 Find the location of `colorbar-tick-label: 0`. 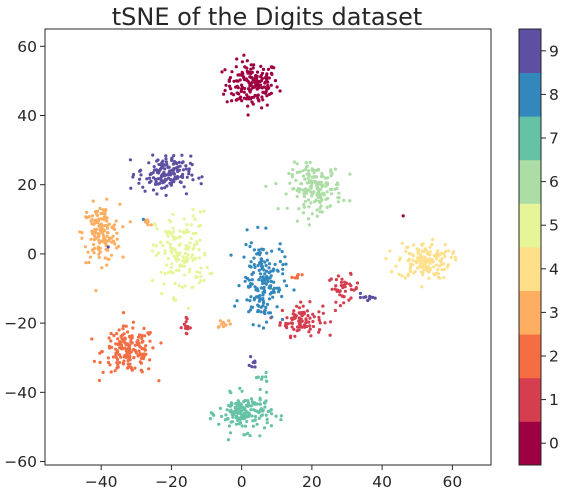

colorbar-tick-label: 0 is located at coordinates (554, 444).